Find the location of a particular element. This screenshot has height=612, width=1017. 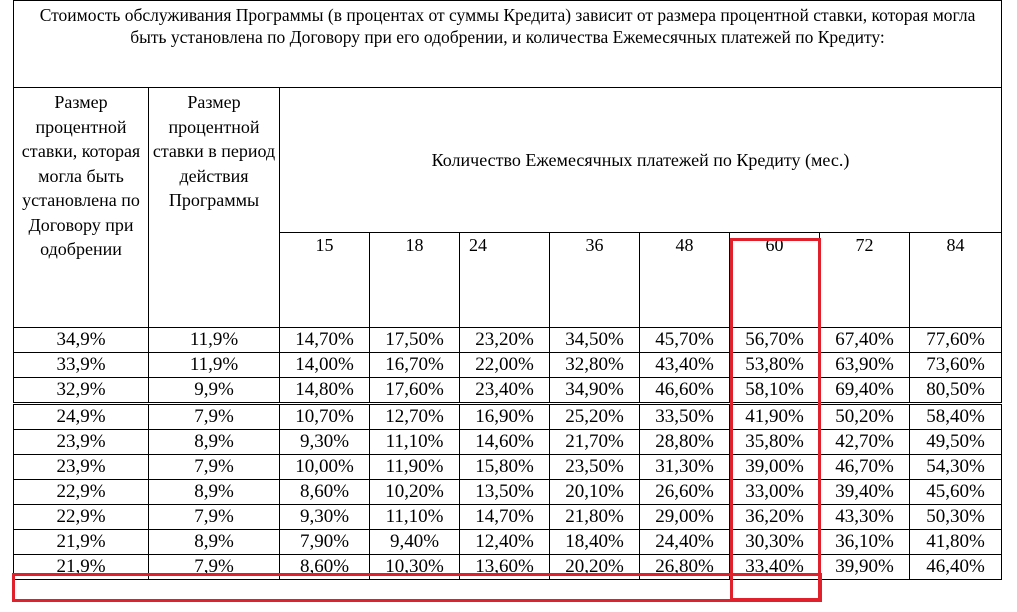

cost-cell: 9,40% is located at coordinates (414, 542).